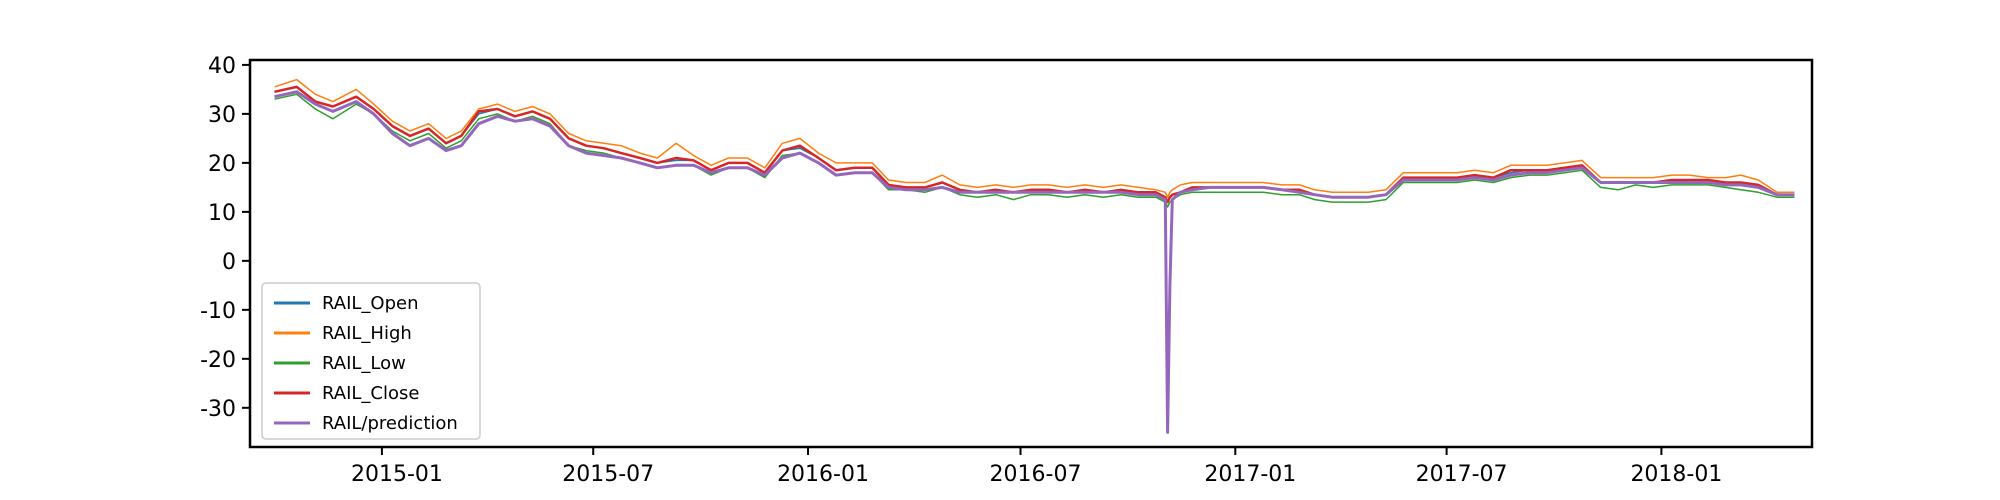  What do you see at coordinates (364, 363) in the screenshot?
I see `legend-label: RAIL_Low` at bounding box center [364, 363].